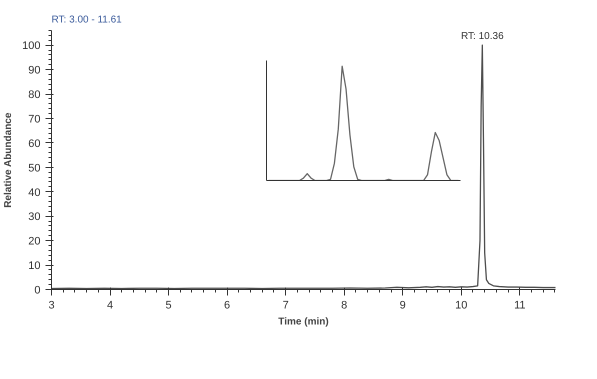  What do you see at coordinates (285, 306) in the screenshot?
I see `x-tick-label: 7` at bounding box center [285, 306].